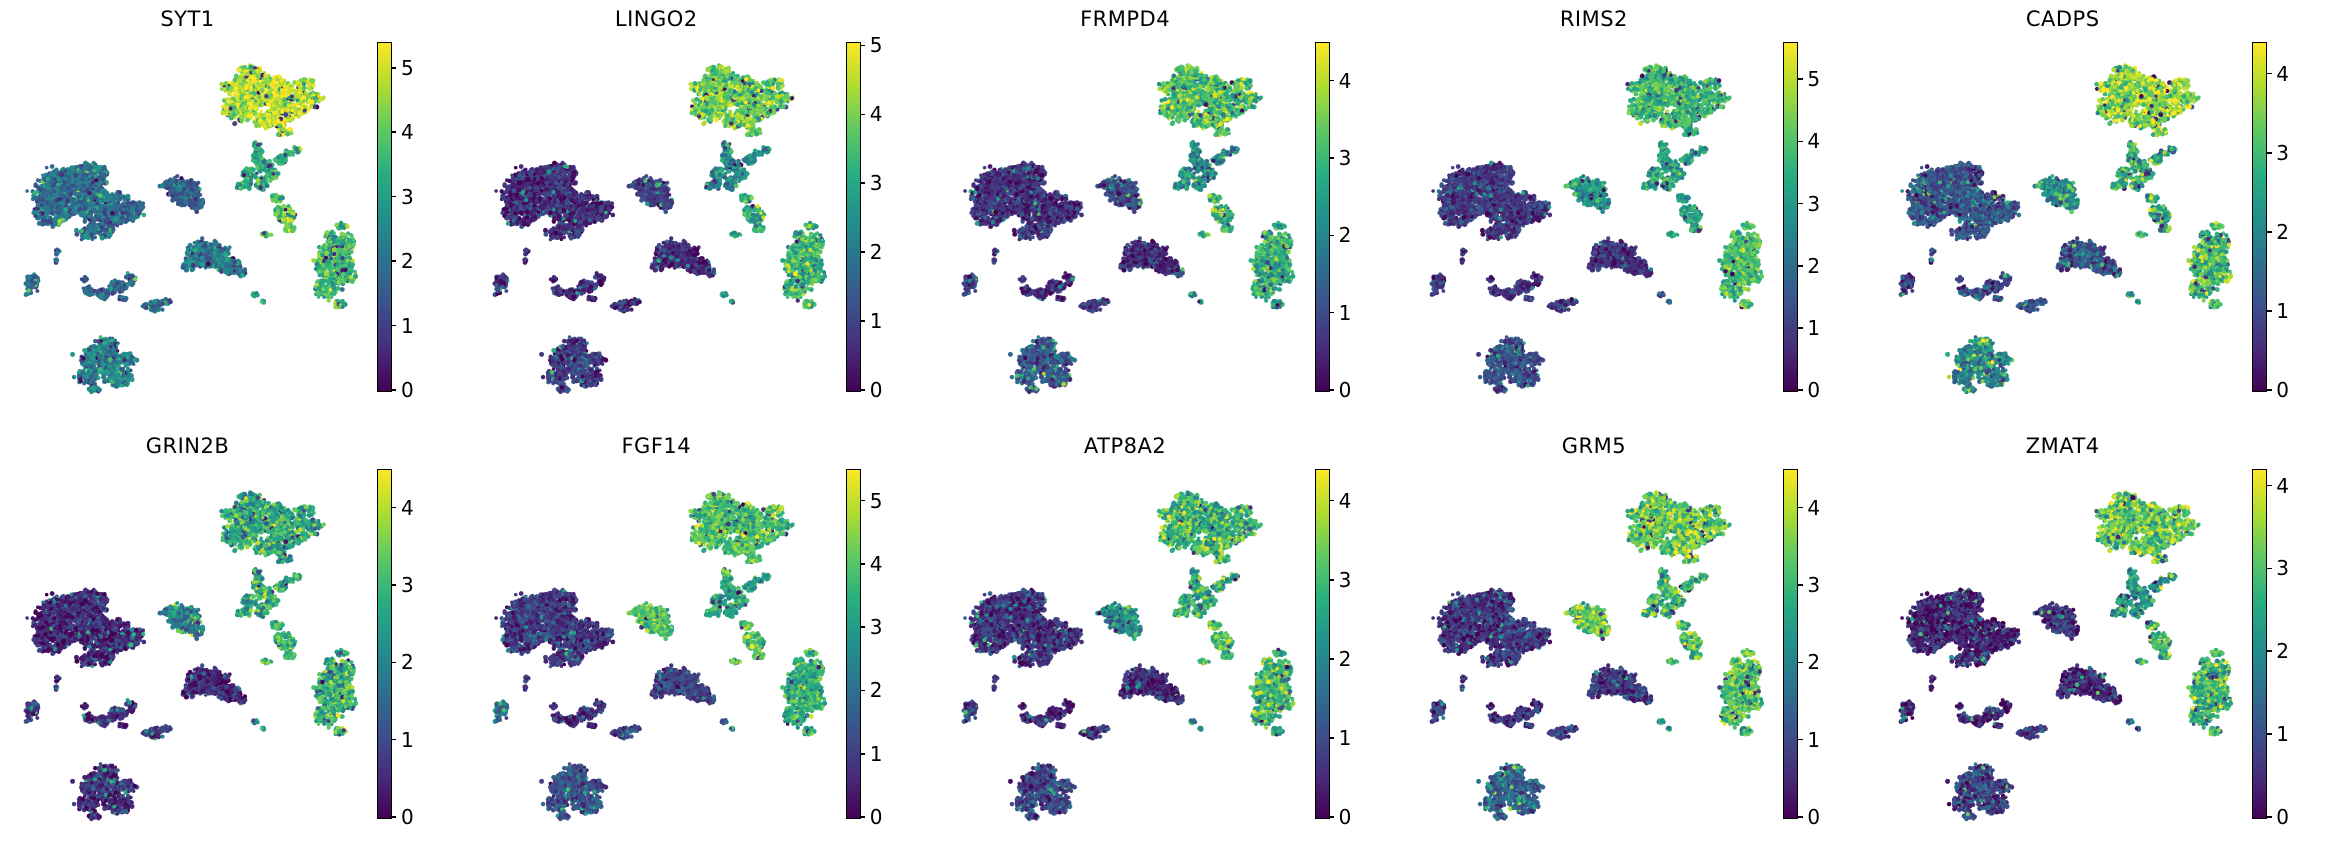 The height and width of the screenshot is (854, 2344). I want to click on panel-title: GRM5, so click(1594, 446).